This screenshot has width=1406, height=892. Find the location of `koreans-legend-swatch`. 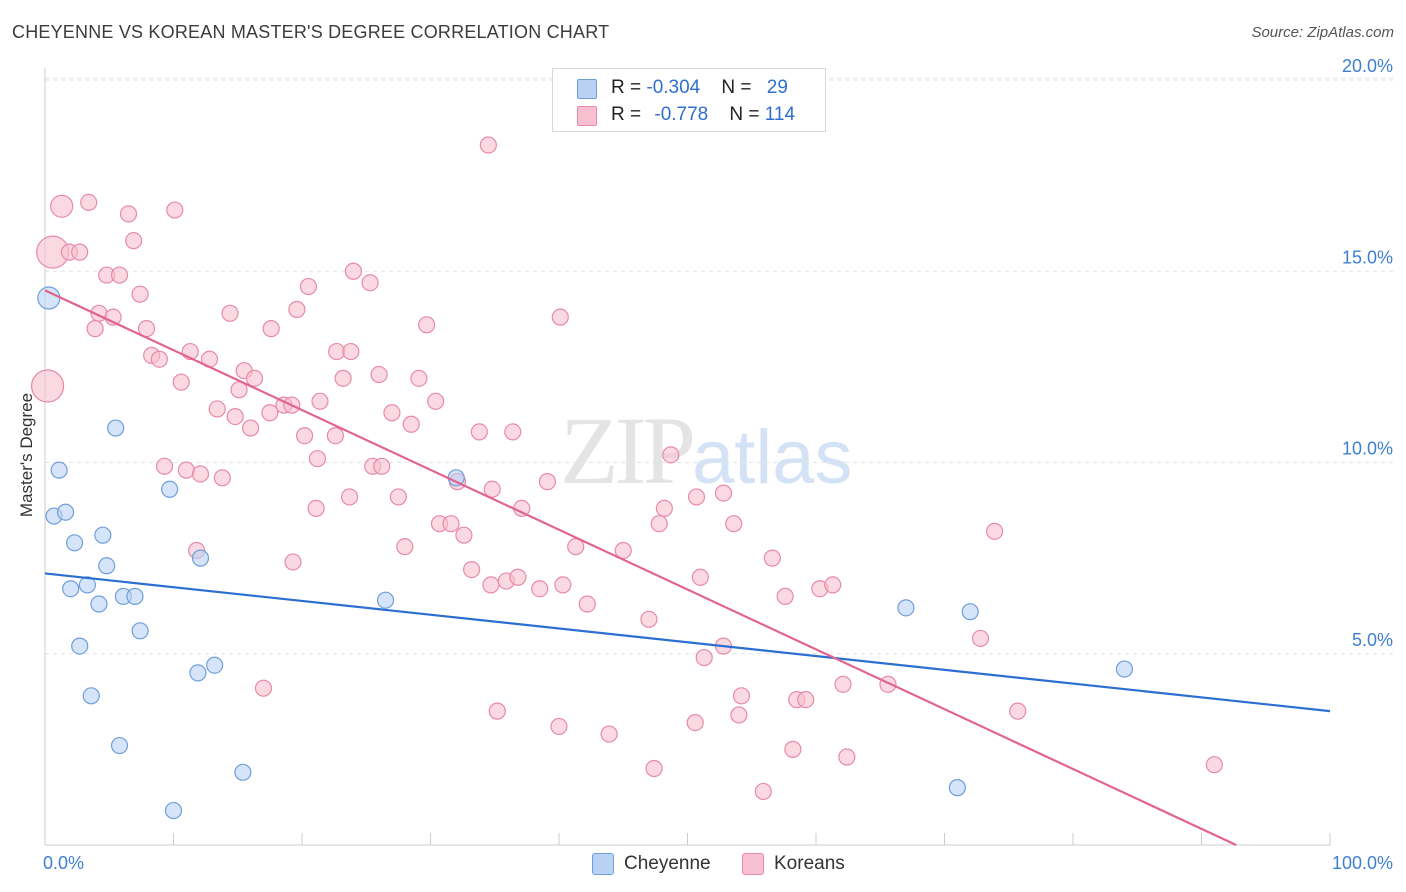

koreans-legend-swatch is located at coordinates (753, 864).